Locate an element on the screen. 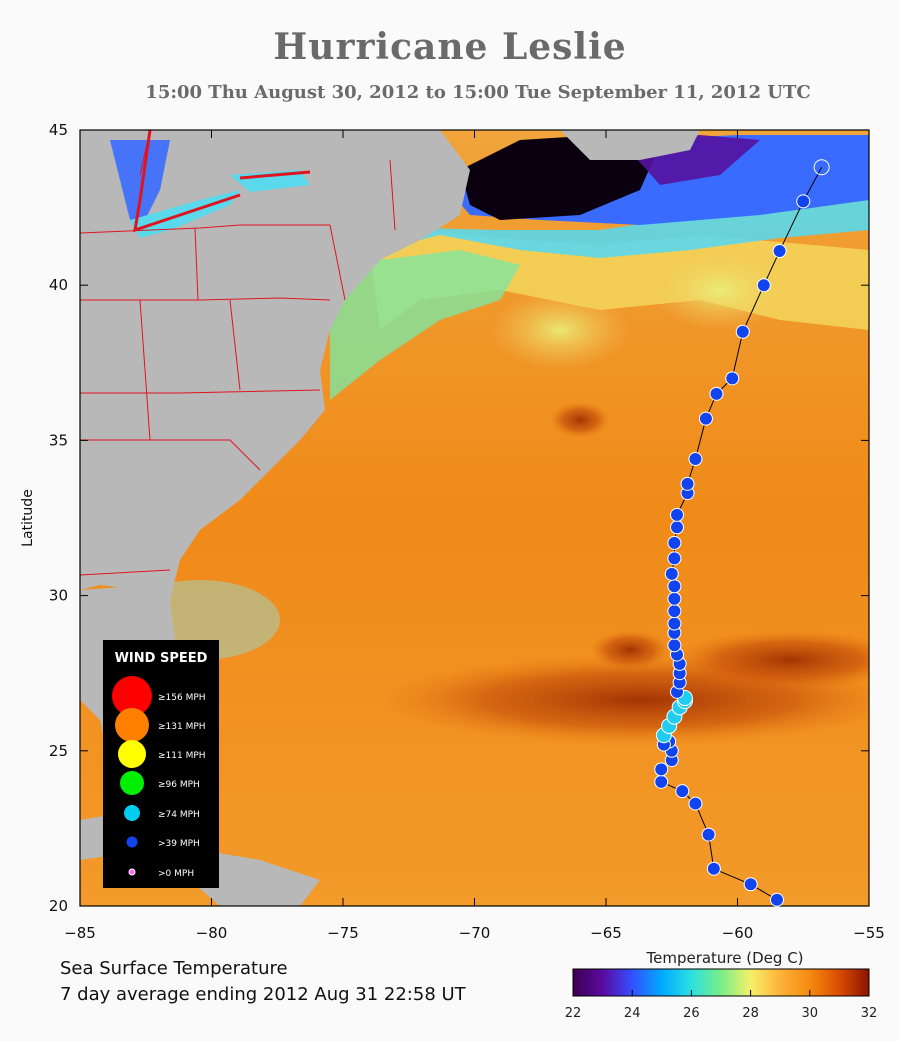  x-tick-label: −75 is located at coordinates (343, 933).